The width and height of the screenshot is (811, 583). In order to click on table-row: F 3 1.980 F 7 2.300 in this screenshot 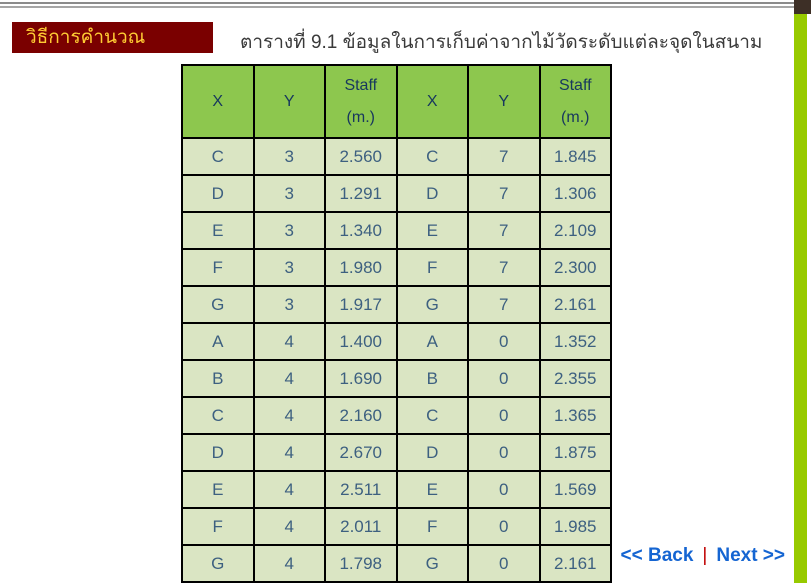, I will do `click(396, 267)`.